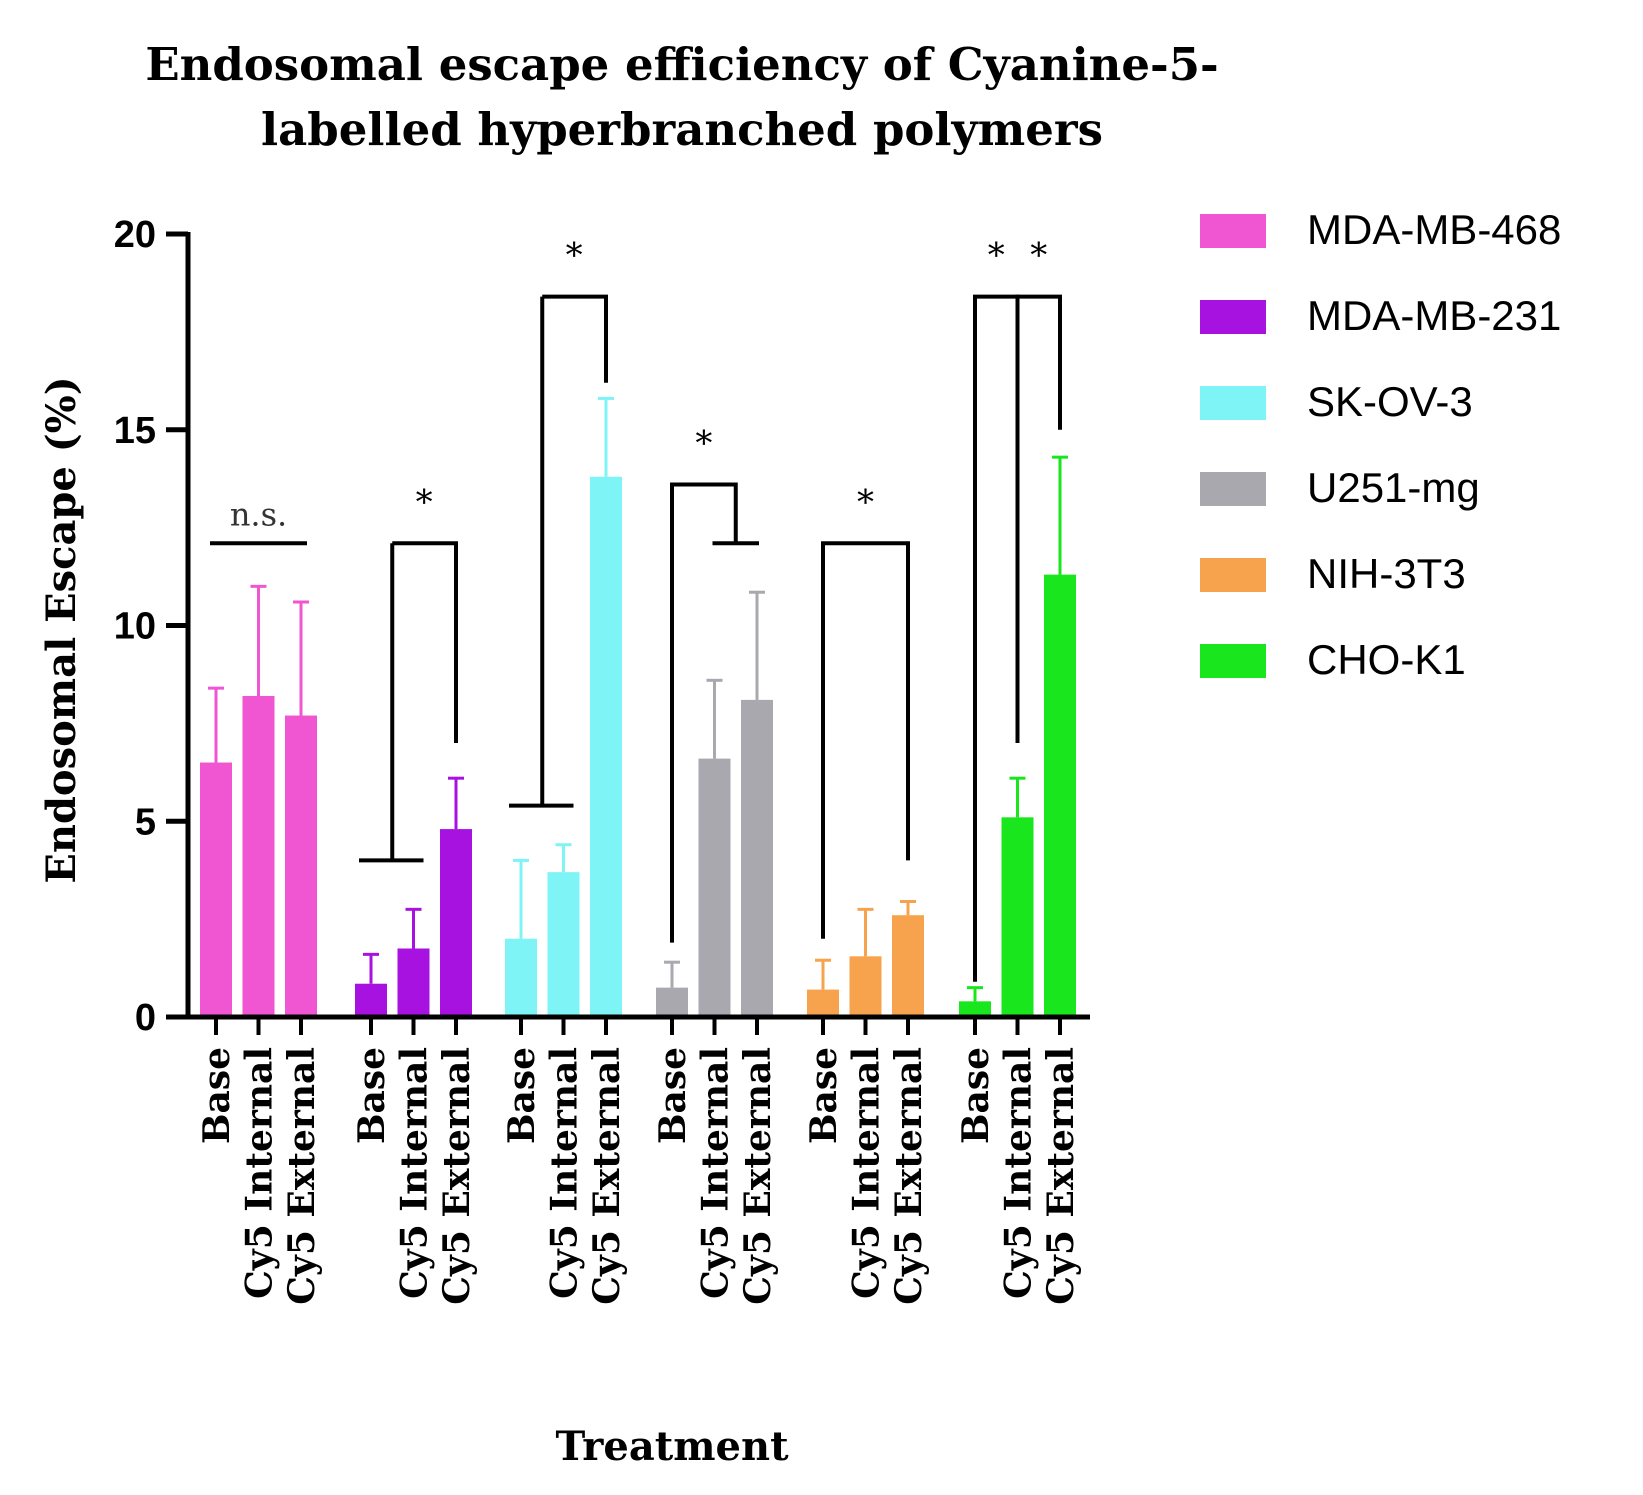 Image resolution: width=1643 pixels, height=1495 pixels. Describe the element at coordinates (135, 235) in the screenshot. I see `y-tick-label-20: 20` at that location.